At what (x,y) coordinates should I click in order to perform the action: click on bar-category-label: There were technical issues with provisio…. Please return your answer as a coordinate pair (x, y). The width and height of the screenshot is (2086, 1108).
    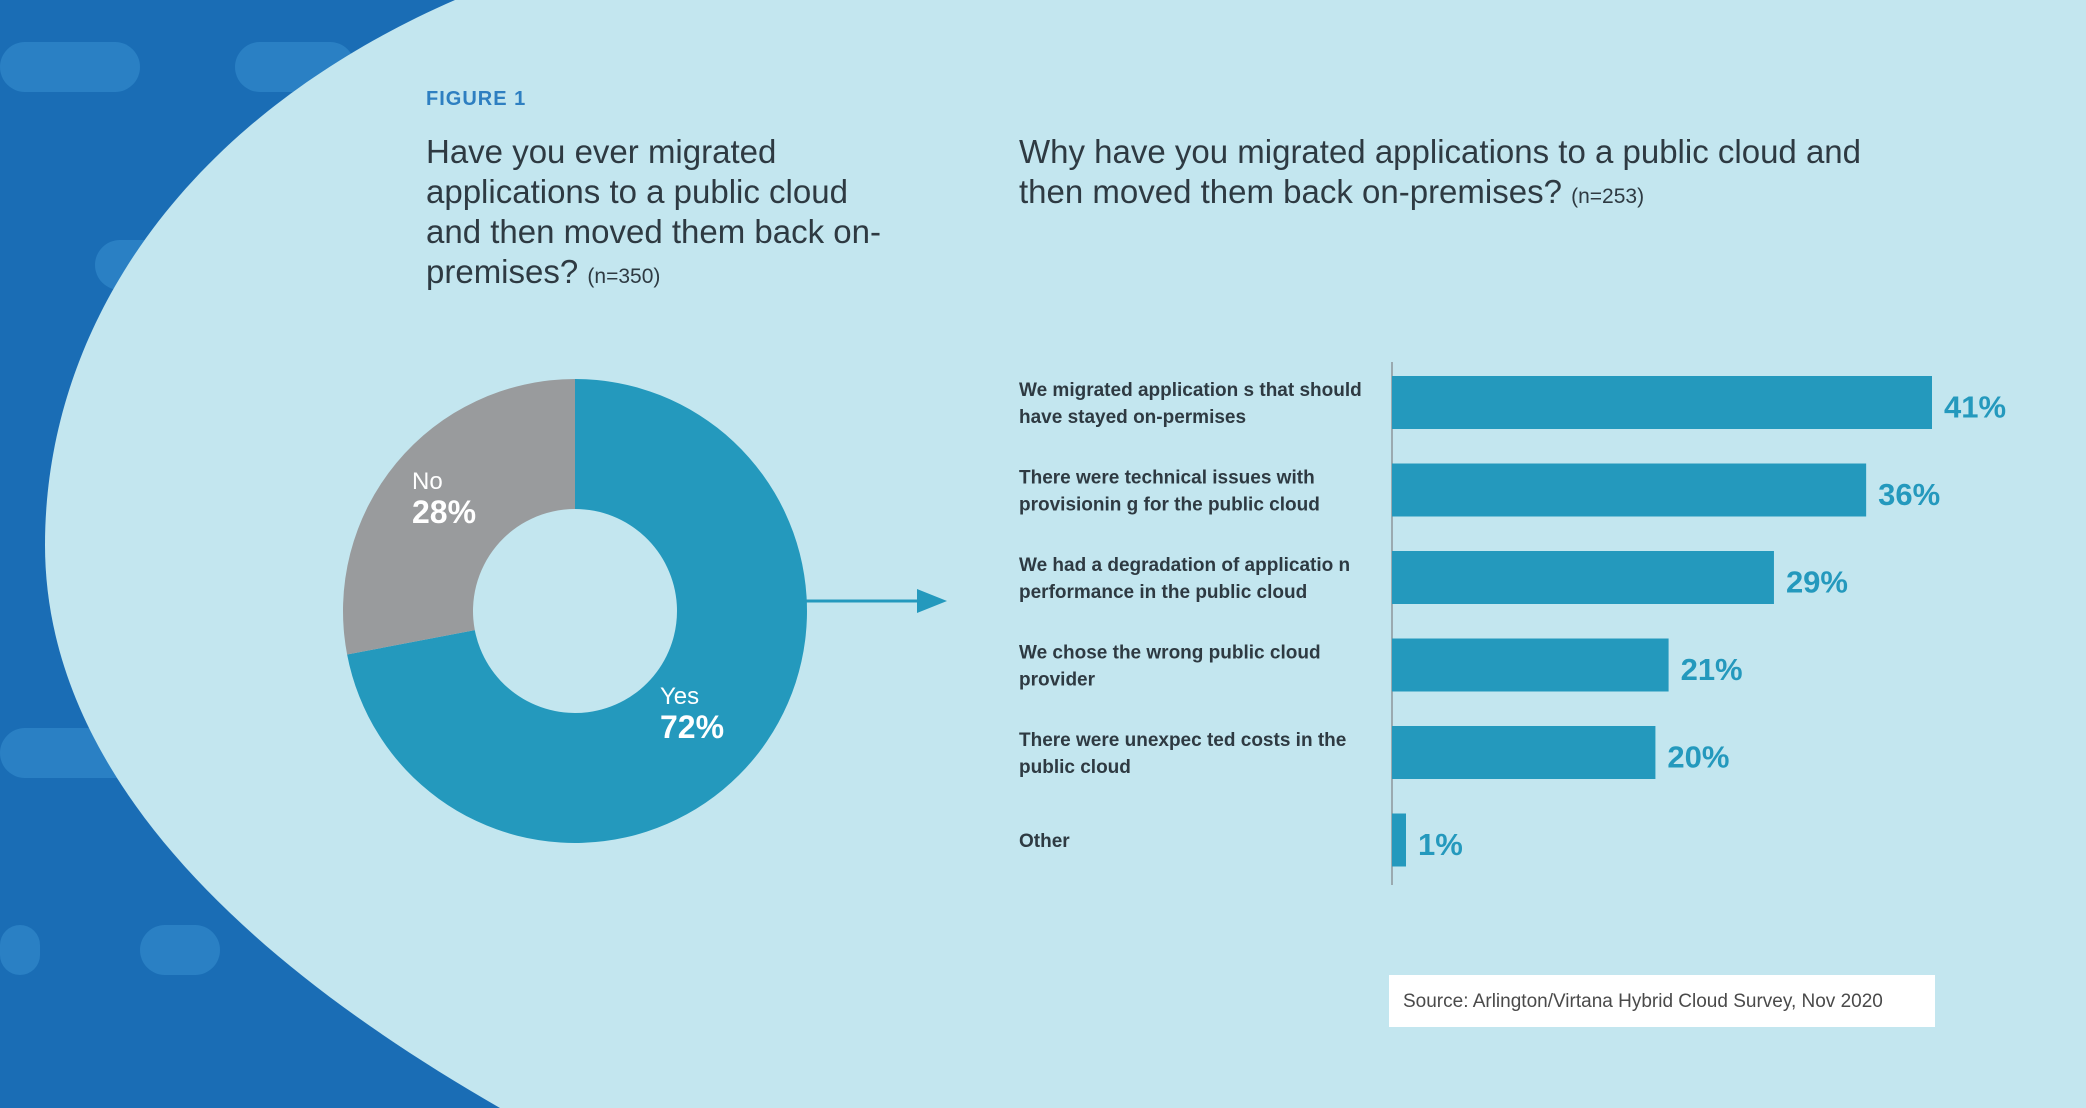
    Looking at the image, I should click on (1169, 492).